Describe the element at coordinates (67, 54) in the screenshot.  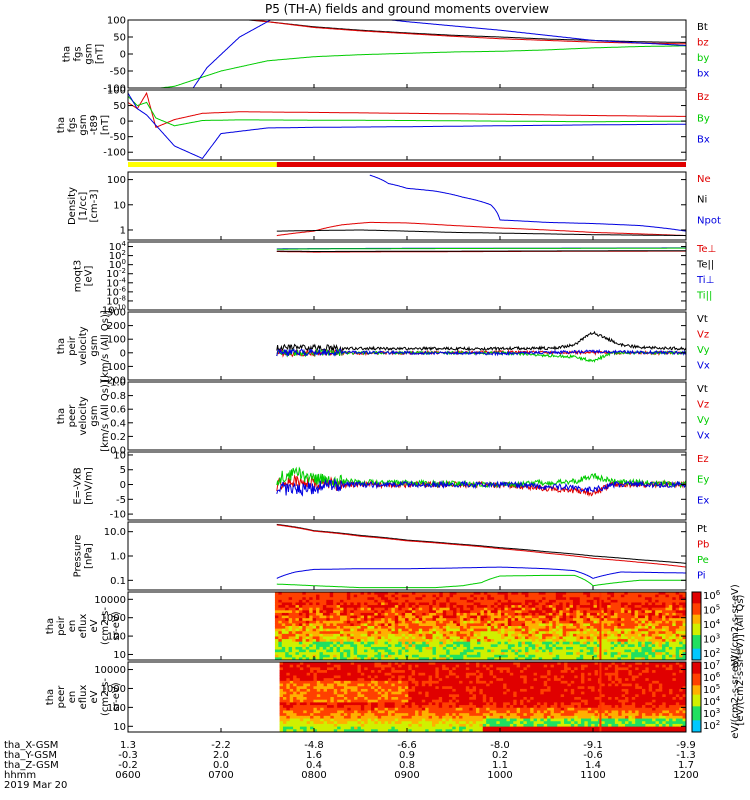
I see `y-axis-label: tha` at that location.